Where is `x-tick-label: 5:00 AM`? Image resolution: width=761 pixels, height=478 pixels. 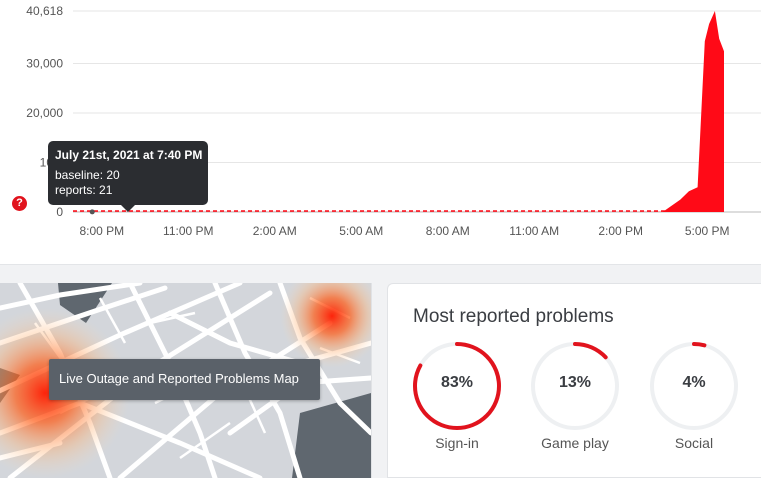
x-tick-label: 5:00 AM is located at coordinates (361, 231).